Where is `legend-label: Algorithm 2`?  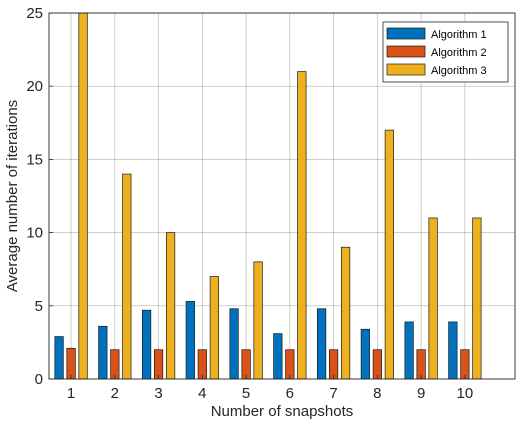
legend-label: Algorithm 2 is located at coordinates (459, 53).